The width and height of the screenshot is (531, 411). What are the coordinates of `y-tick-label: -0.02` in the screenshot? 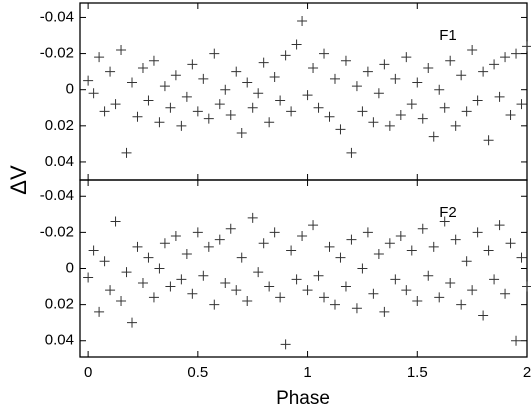 It's located at (57, 231).